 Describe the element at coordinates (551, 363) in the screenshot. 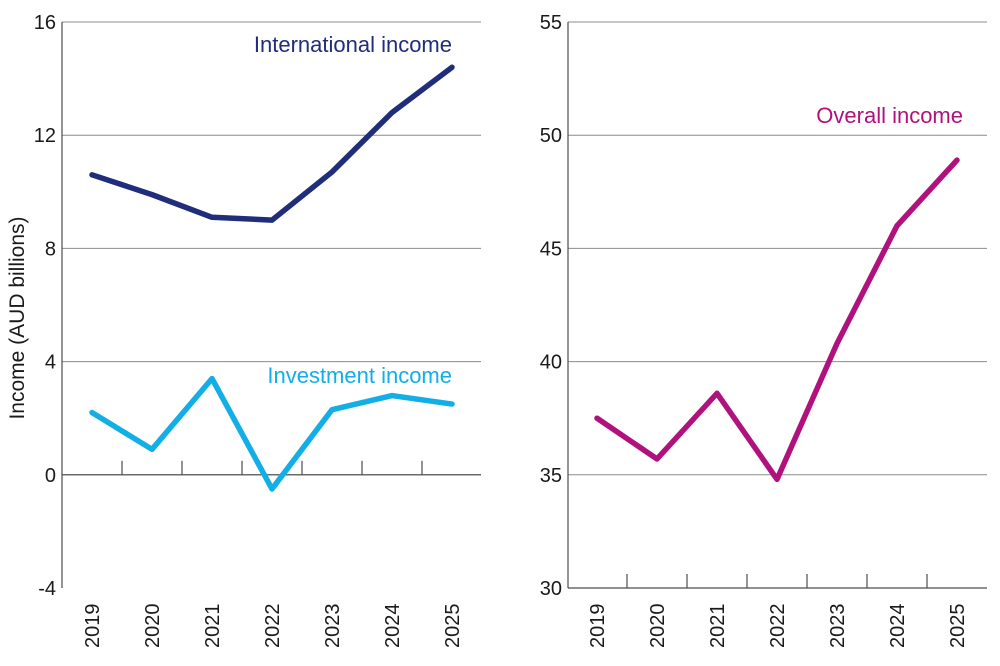

I see `y-tick-label: 40` at that location.